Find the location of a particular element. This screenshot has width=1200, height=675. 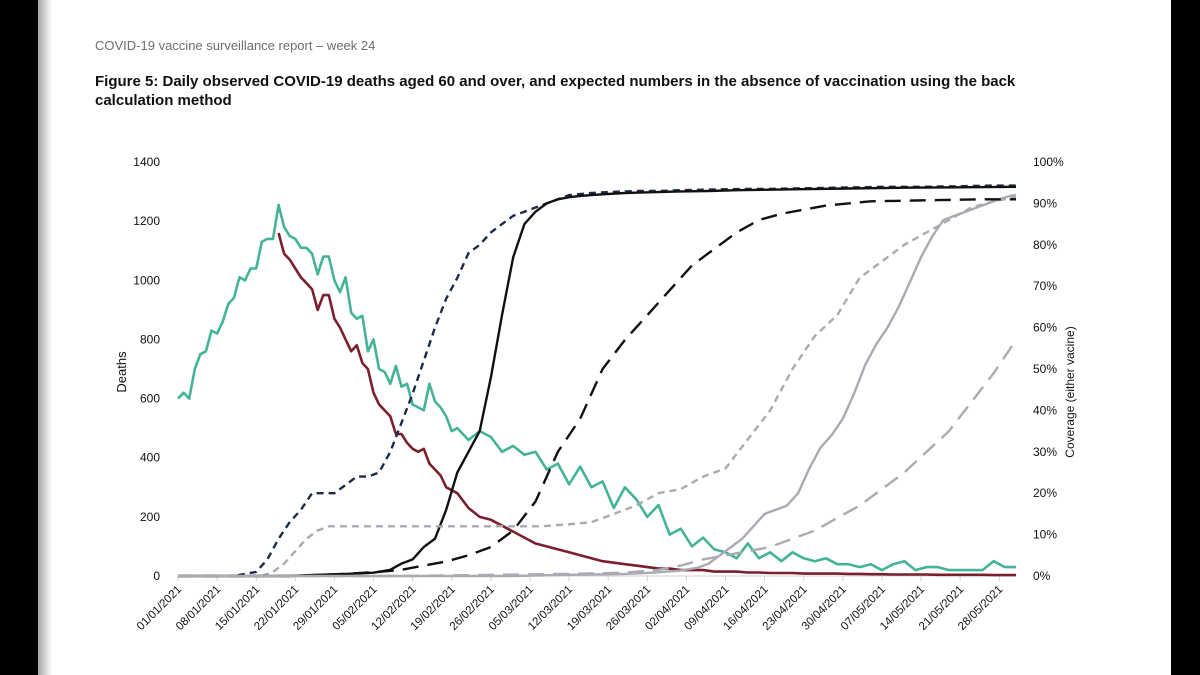

y2-axis-title: Coverage (either vacine) is located at coordinates (1070, 391).